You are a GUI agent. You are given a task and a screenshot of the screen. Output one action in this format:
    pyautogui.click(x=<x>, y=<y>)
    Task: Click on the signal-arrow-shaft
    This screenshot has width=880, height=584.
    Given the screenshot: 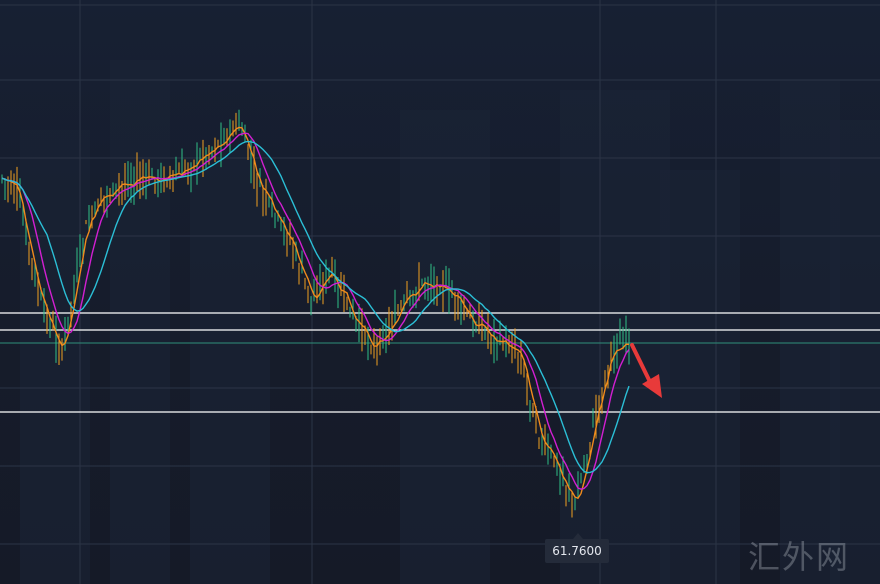 What is the action you would take?
    pyautogui.click(x=642, y=365)
    